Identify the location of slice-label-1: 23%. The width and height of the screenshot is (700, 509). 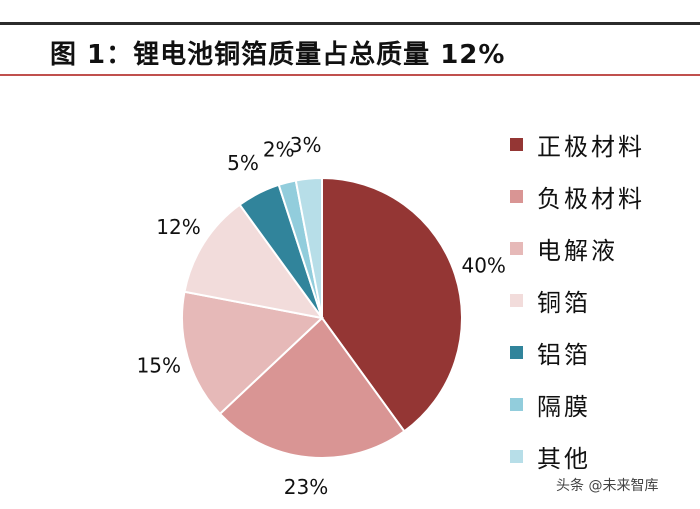
(306, 487).